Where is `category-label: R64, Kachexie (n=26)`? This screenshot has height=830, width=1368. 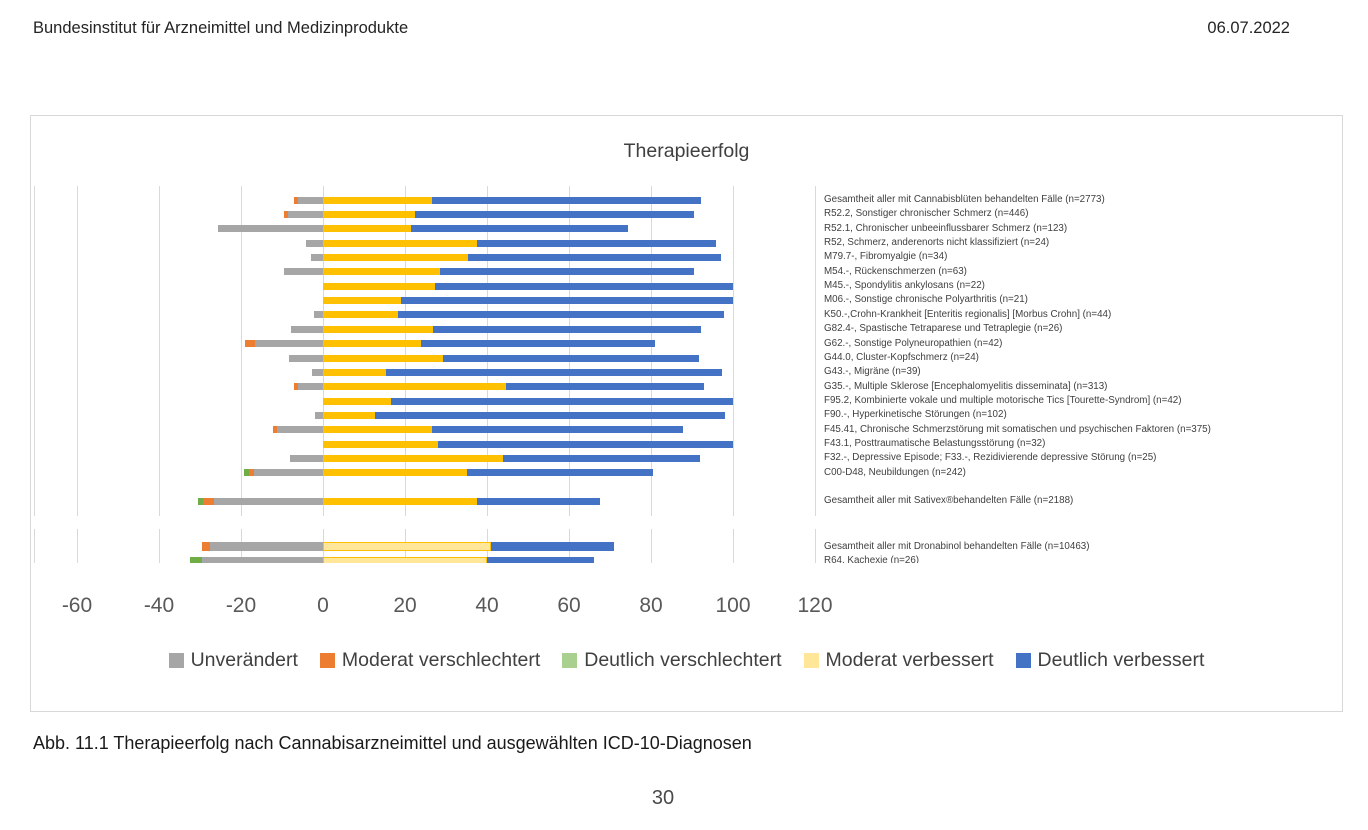
category-label: R64, Kachexie (n=26) is located at coordinates (872, 559).